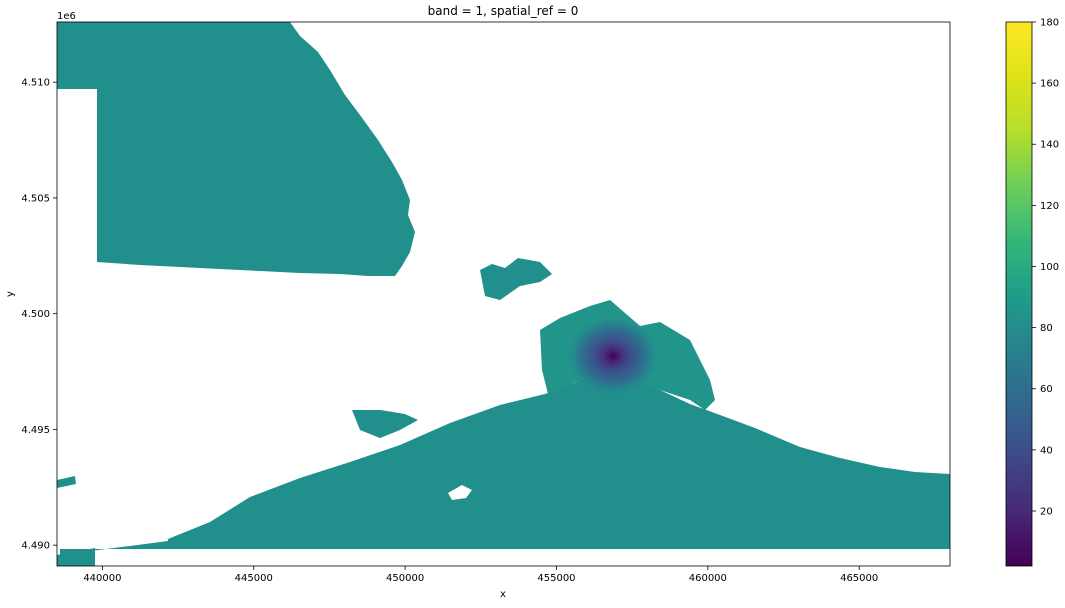 The width and height of the screenshot is (1065, 608). I want to click on x-axis-label: x, so click(503, 594).